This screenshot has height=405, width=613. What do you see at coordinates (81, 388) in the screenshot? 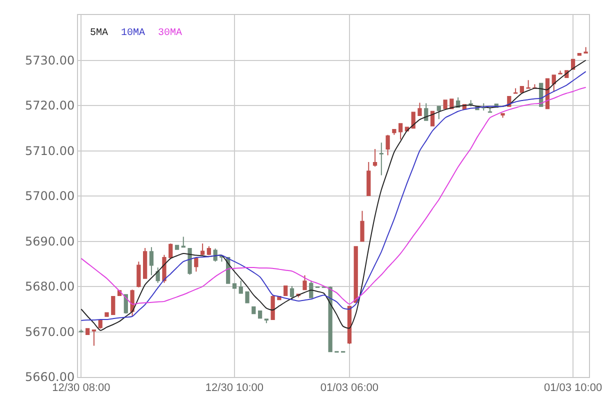
I see `x-tick-label: 12/30 08:00` at bounding box center [81, 388].